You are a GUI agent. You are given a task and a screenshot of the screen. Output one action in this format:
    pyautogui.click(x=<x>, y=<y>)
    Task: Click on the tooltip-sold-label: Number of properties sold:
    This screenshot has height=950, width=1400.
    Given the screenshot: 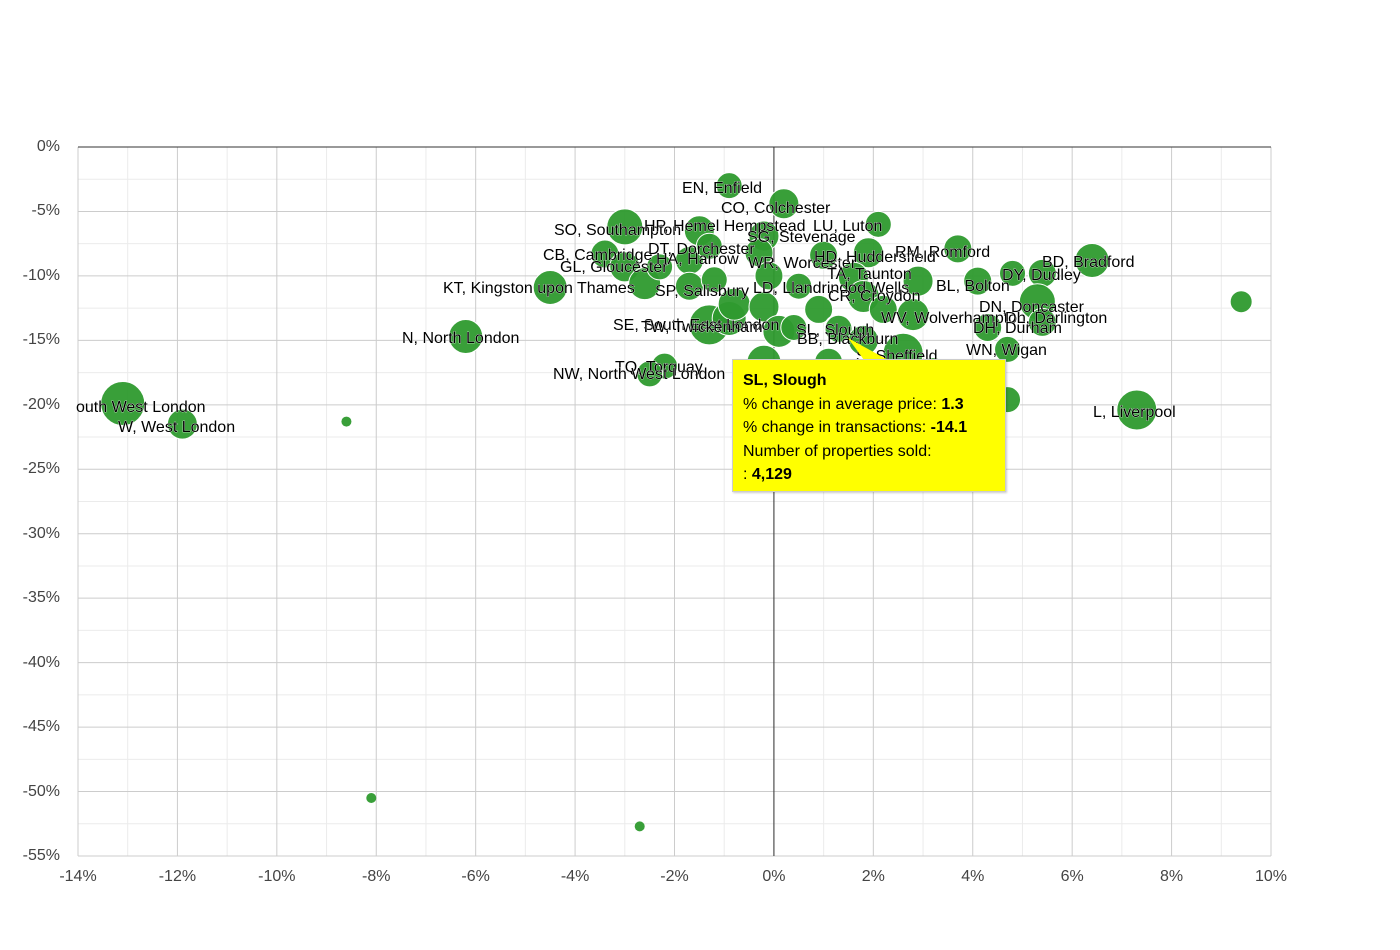 What is the action you would take?
    pyautogui.click(x=837, y=451)
    